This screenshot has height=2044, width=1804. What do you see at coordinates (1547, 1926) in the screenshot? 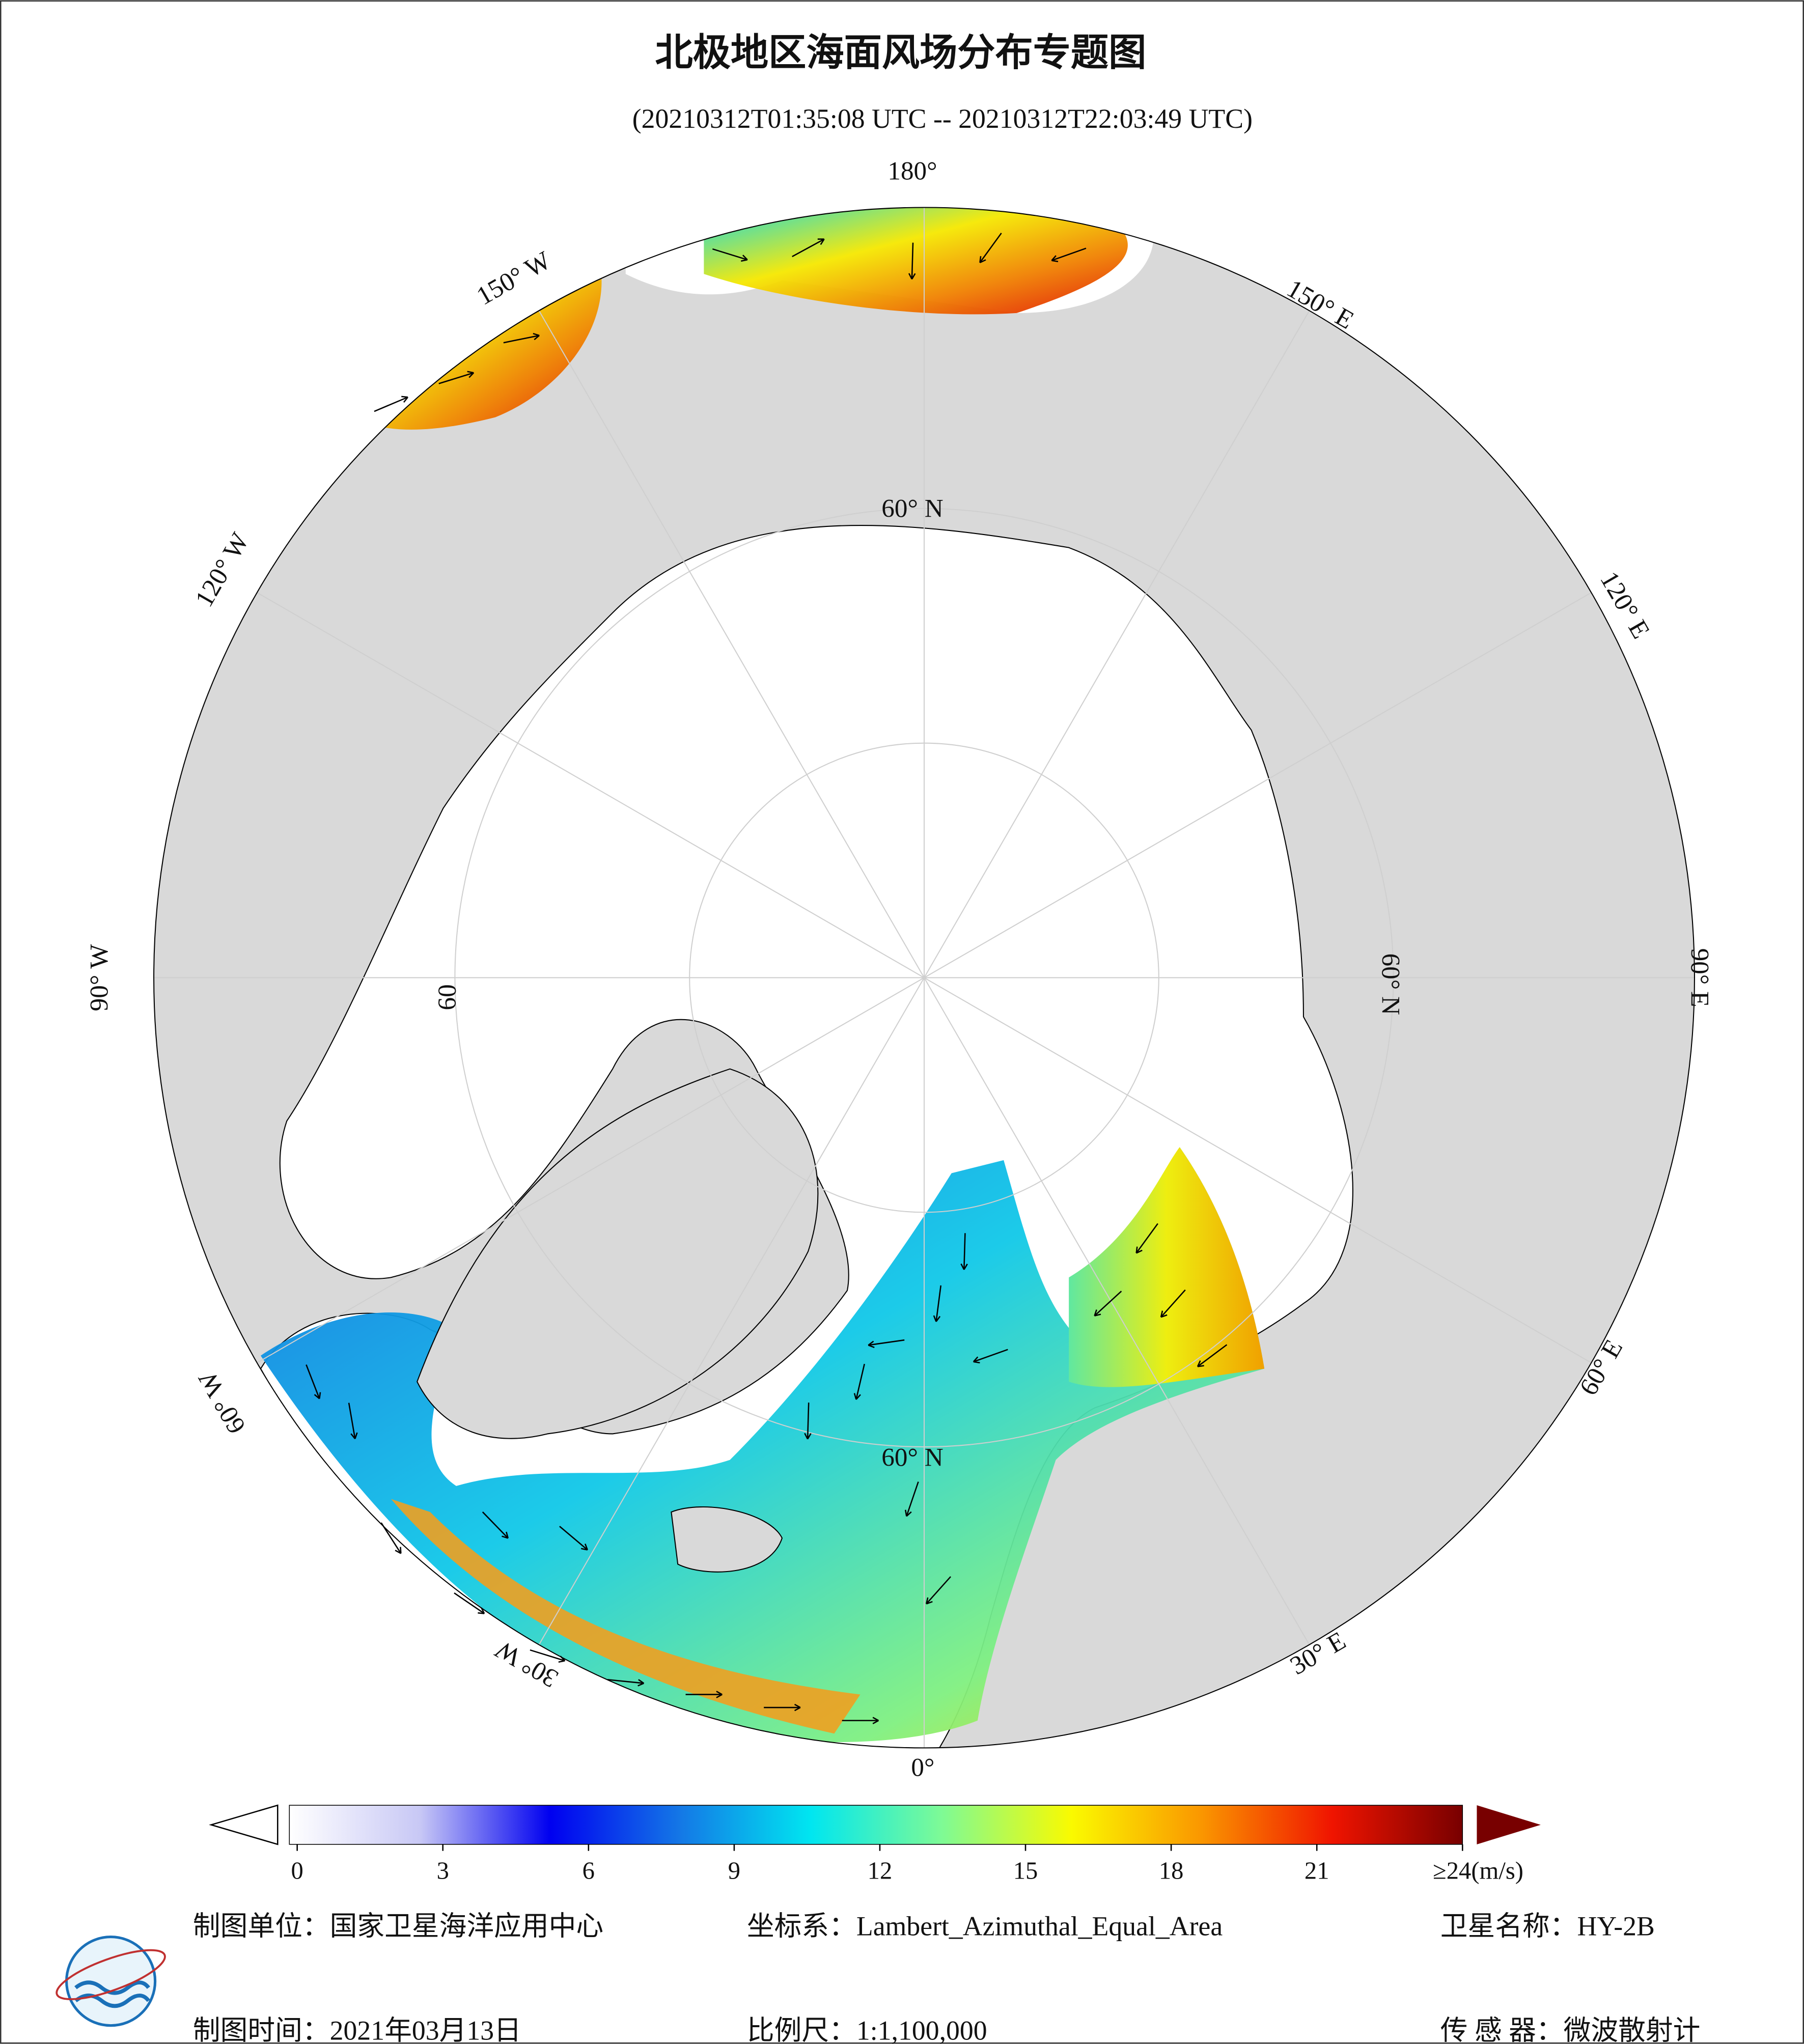
I see `footer-satellite: 卫星名称：HY-2B` at bounding box center [1547, 1926].